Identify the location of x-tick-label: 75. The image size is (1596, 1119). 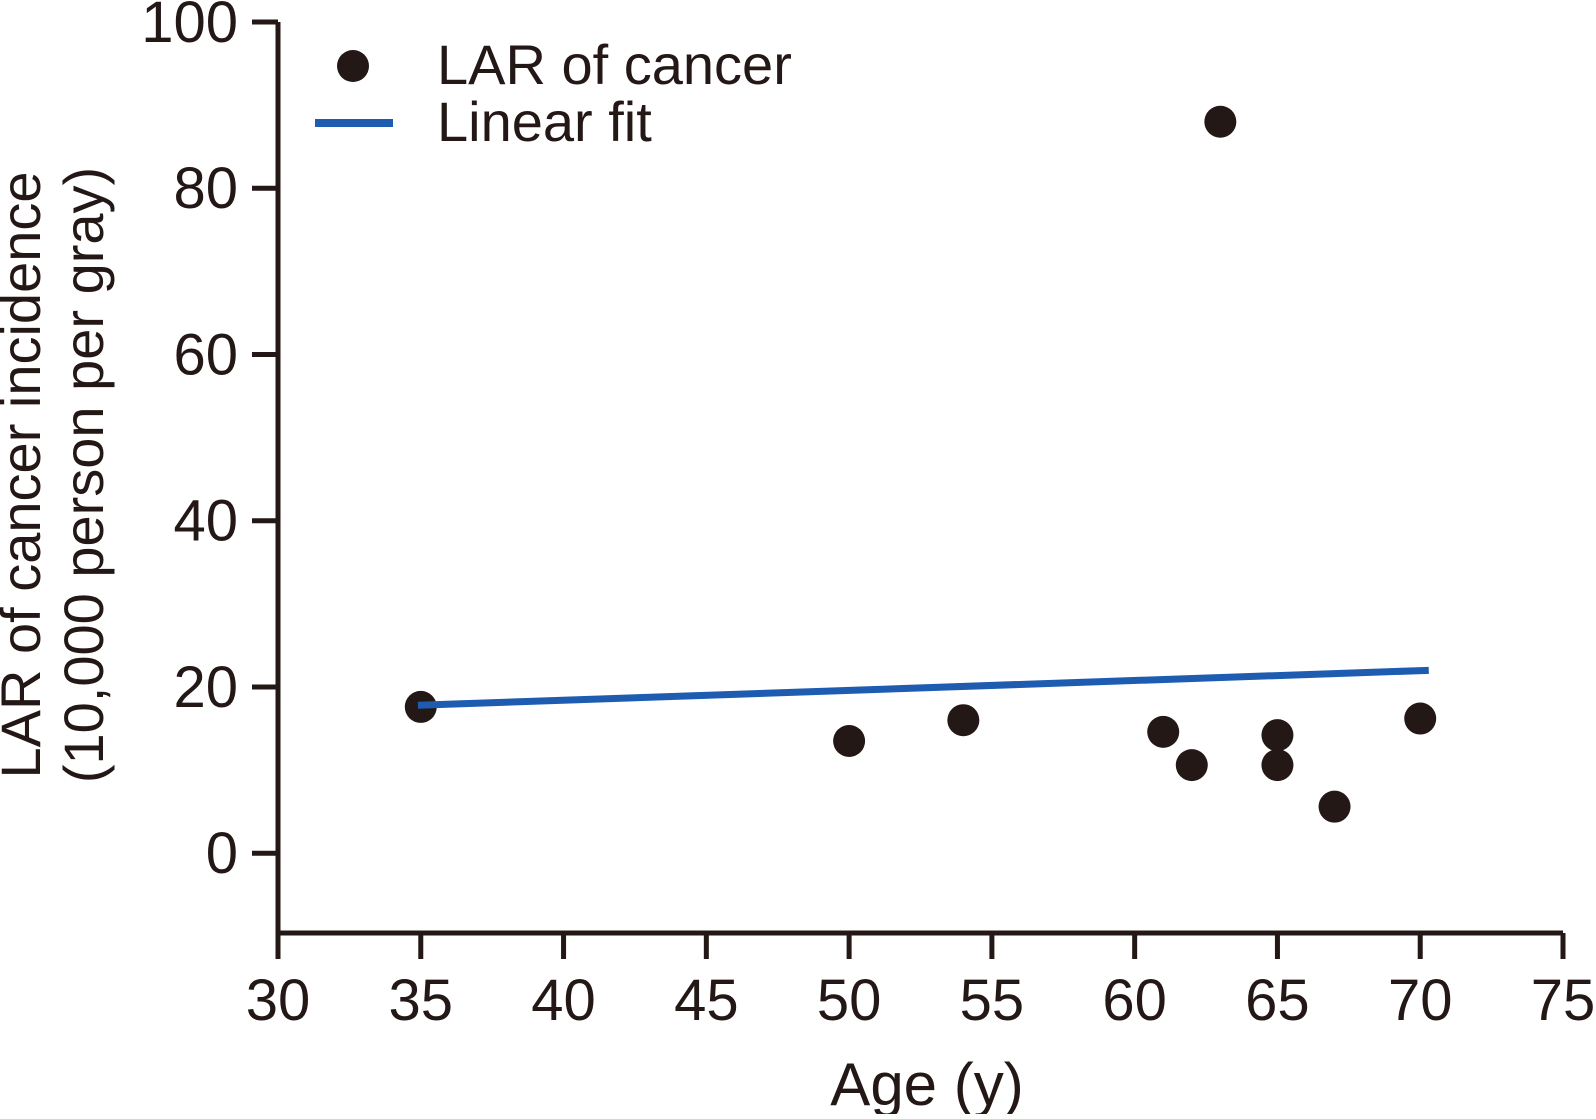
(1563, 1000).